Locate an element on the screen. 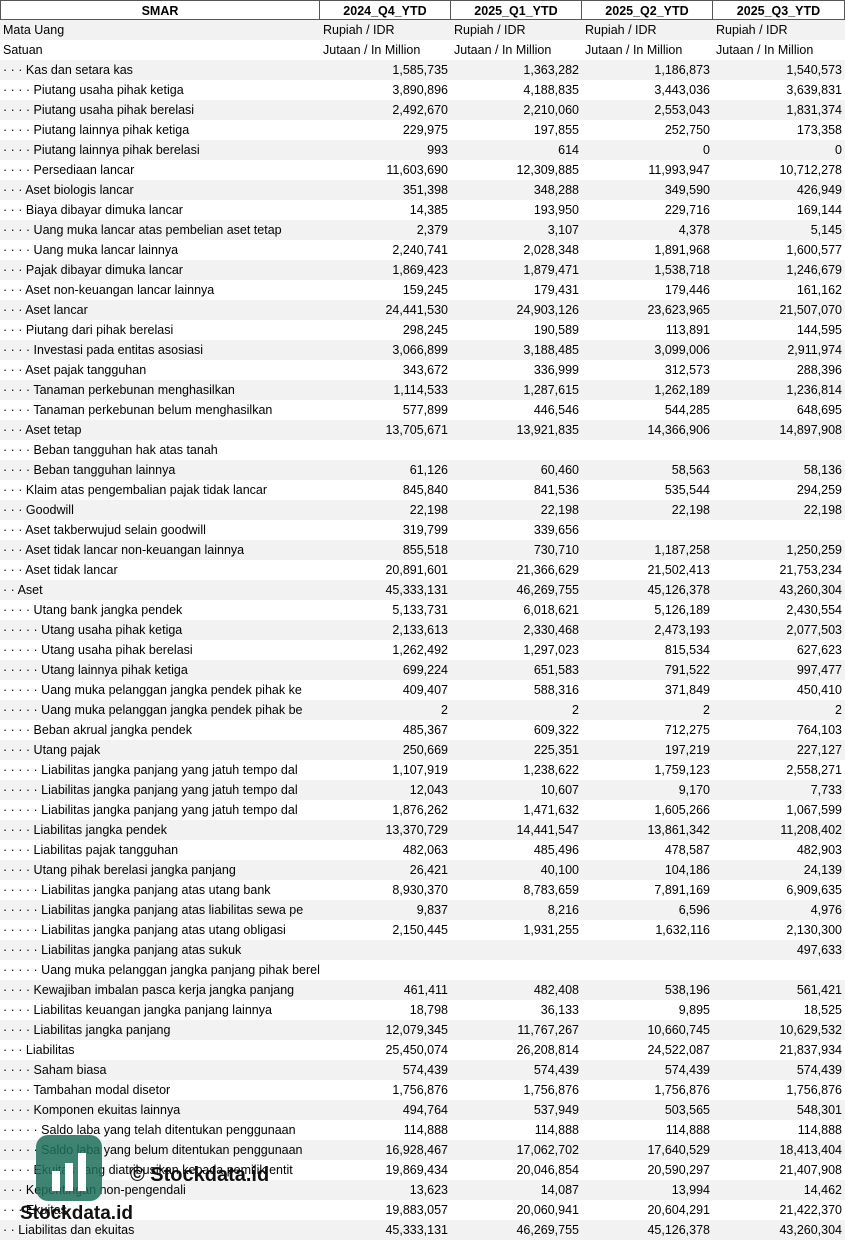 This screenshot has height=1241, width=845. row-label: · · · Aset takberwujud selain goodwill is located at coordinates (104, 530).